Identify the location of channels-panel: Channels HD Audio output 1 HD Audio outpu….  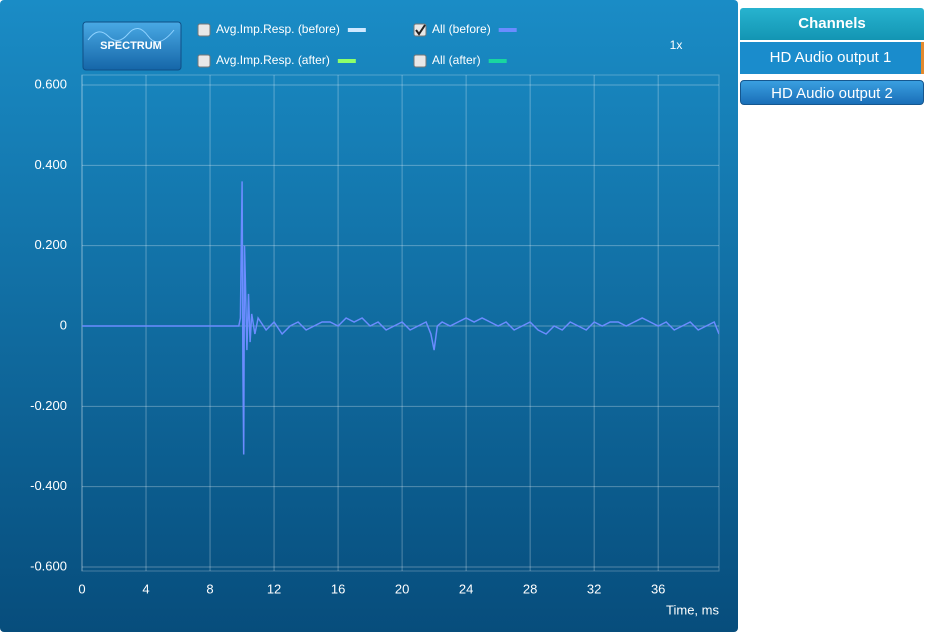
(832, 56).